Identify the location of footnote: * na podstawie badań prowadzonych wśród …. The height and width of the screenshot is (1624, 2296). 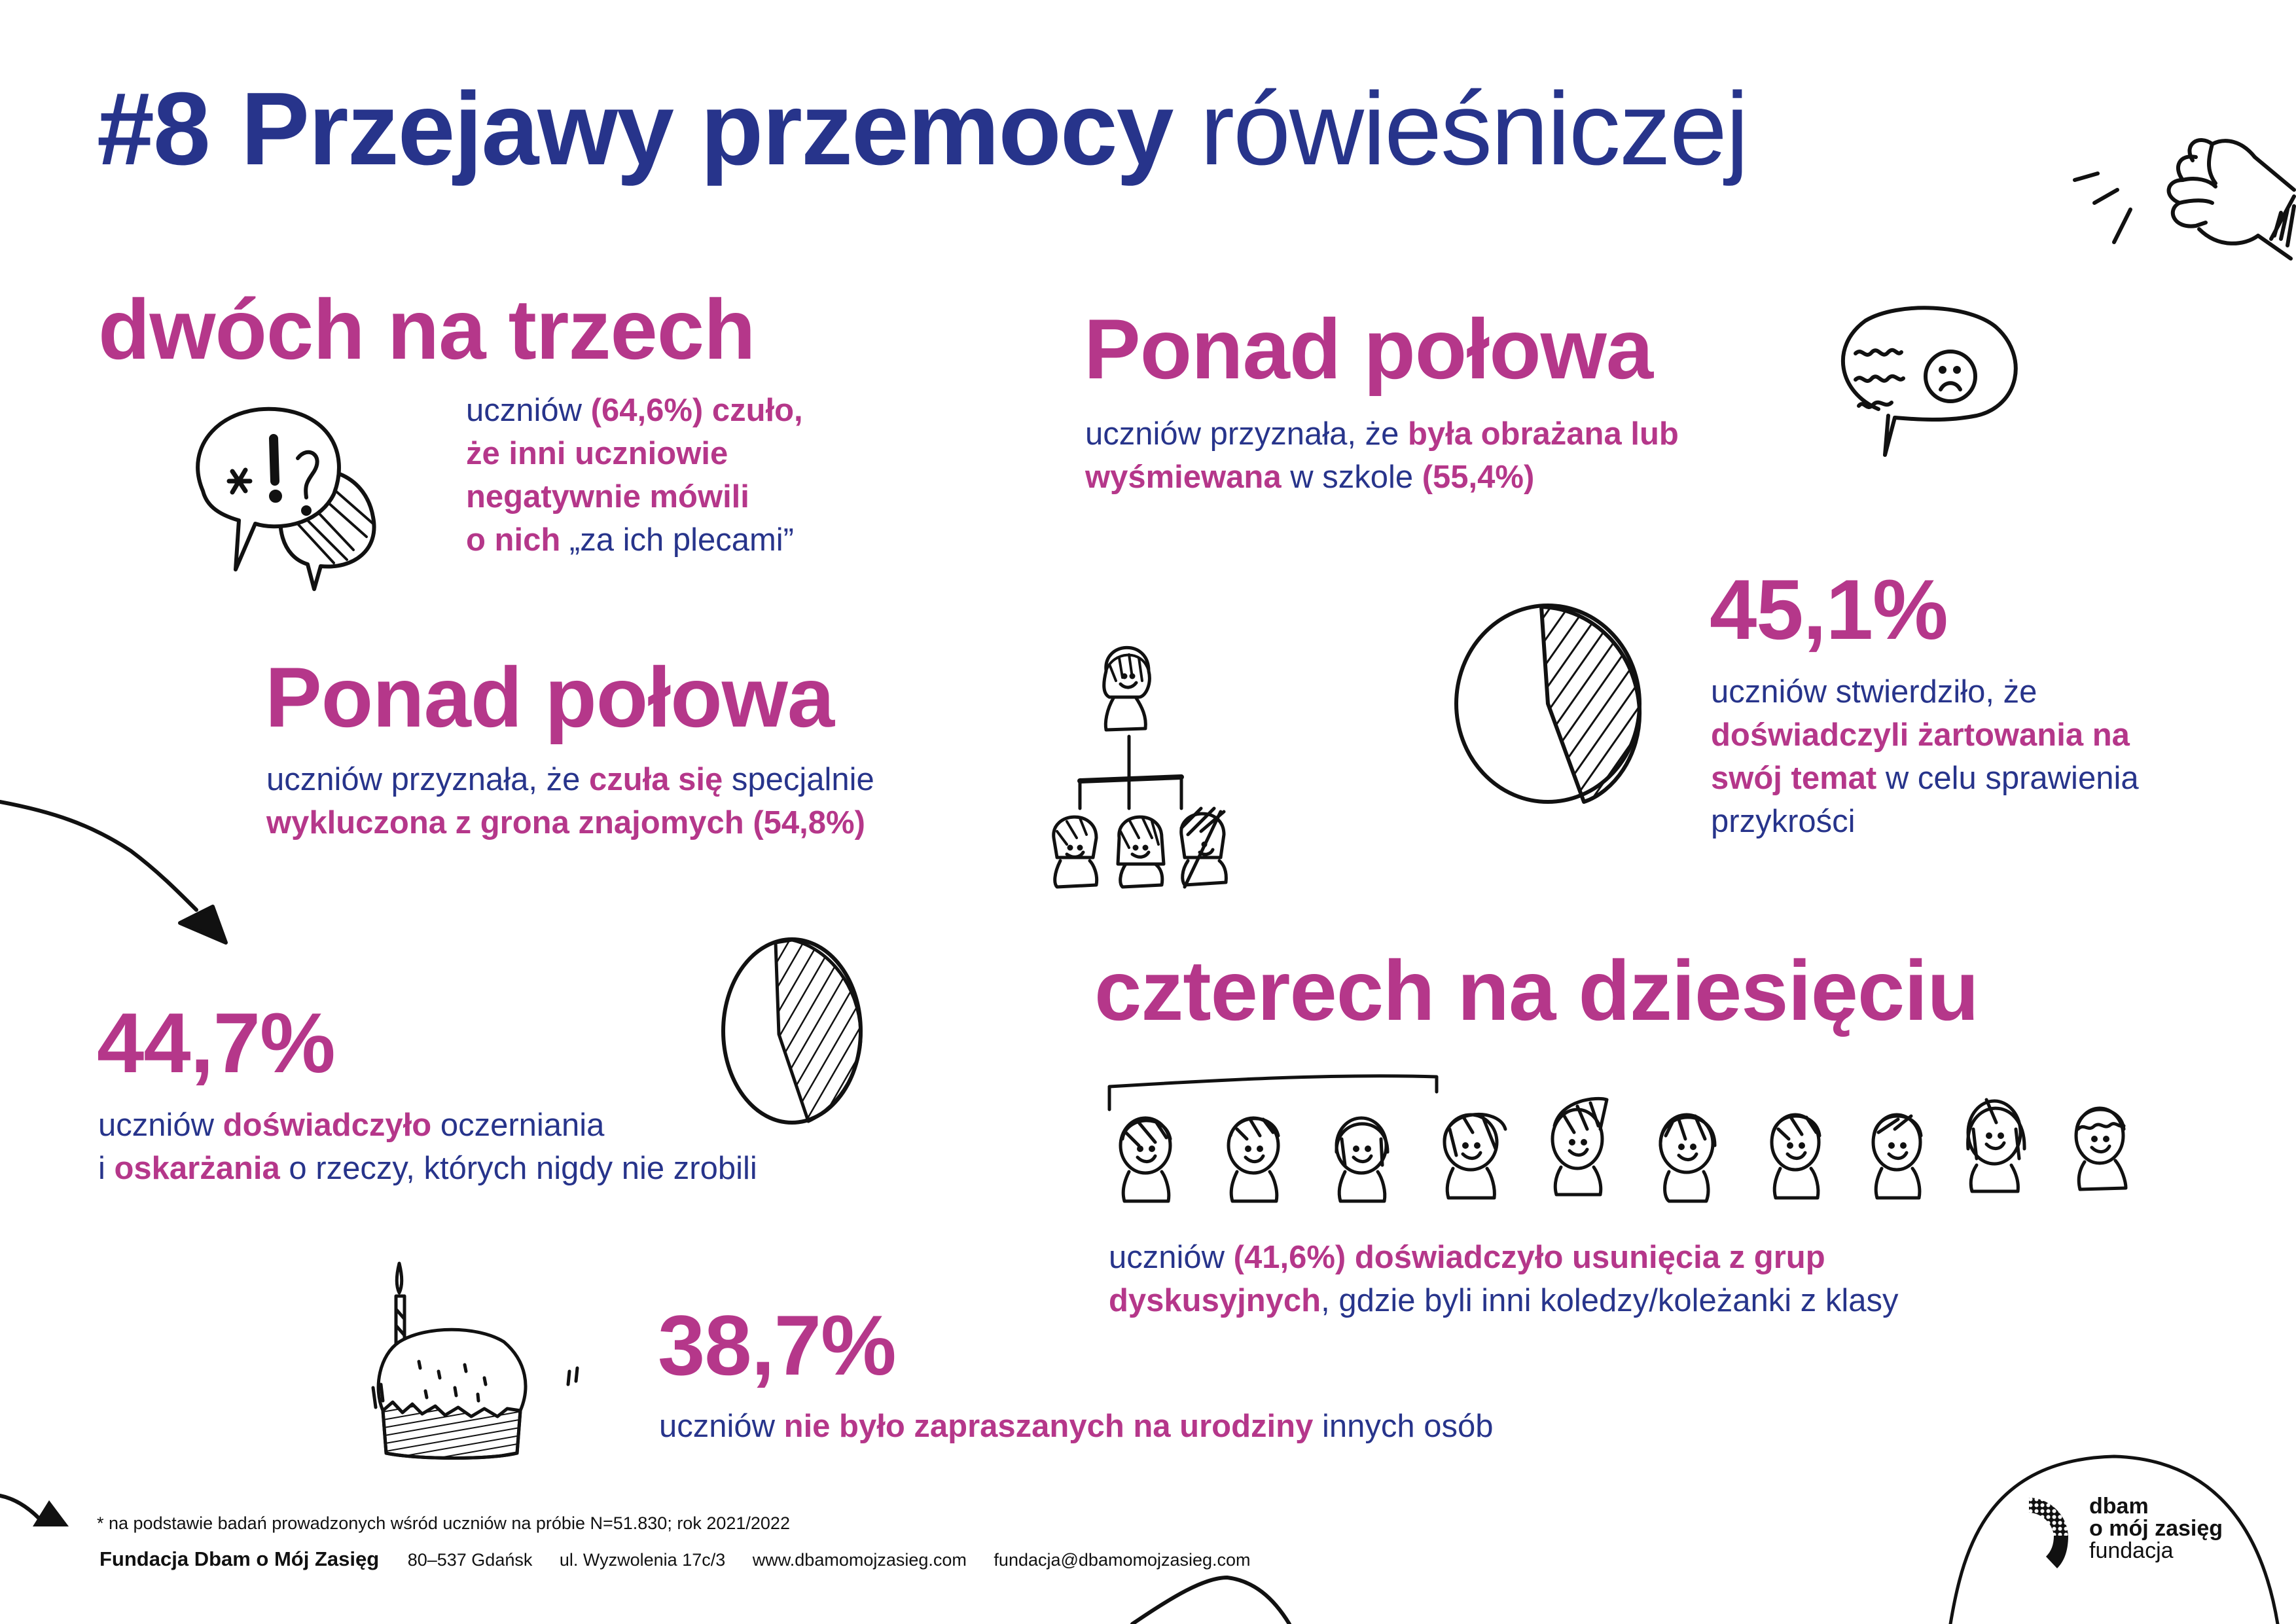
(443, 1523).